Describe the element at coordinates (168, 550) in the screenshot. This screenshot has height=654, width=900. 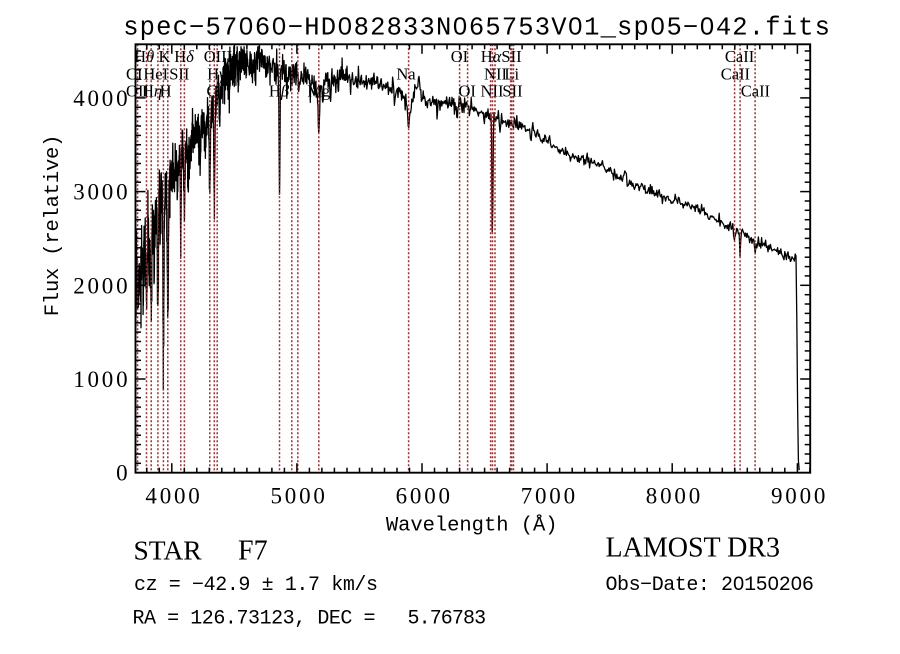
I see `svg-text: STAR` at that location.